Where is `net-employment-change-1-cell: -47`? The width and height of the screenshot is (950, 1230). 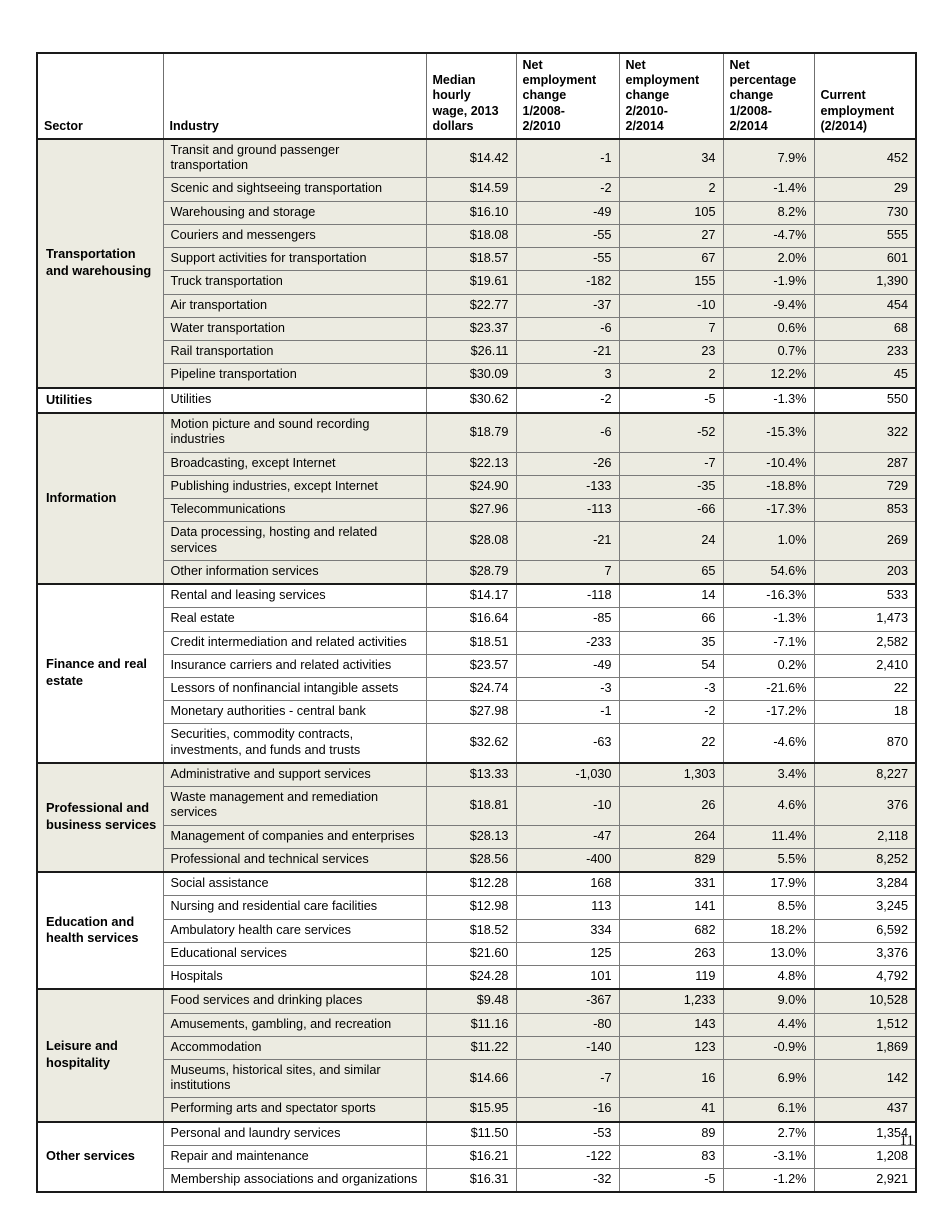
net-employment-change-1-cell: -47 is located at coordinates (567, 836).